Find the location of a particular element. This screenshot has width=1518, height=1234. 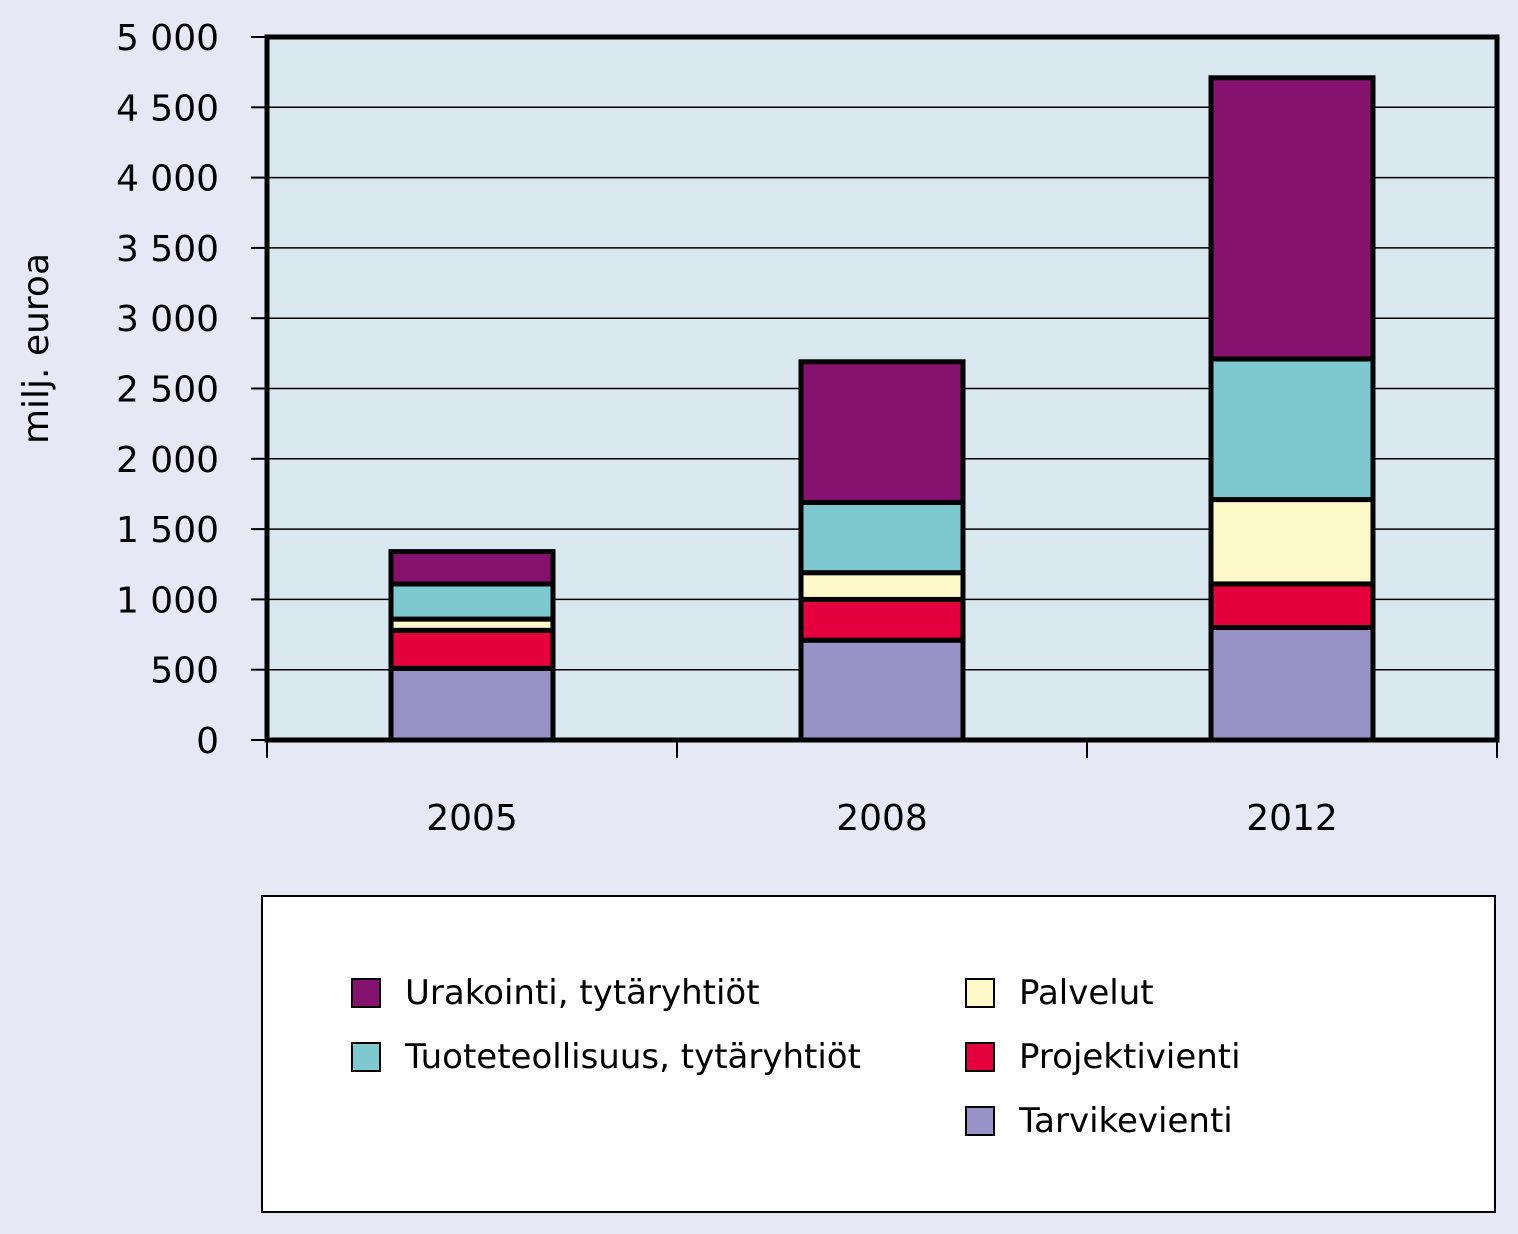

y-tick-label: 4 000 is located at coordinates (167, 179).